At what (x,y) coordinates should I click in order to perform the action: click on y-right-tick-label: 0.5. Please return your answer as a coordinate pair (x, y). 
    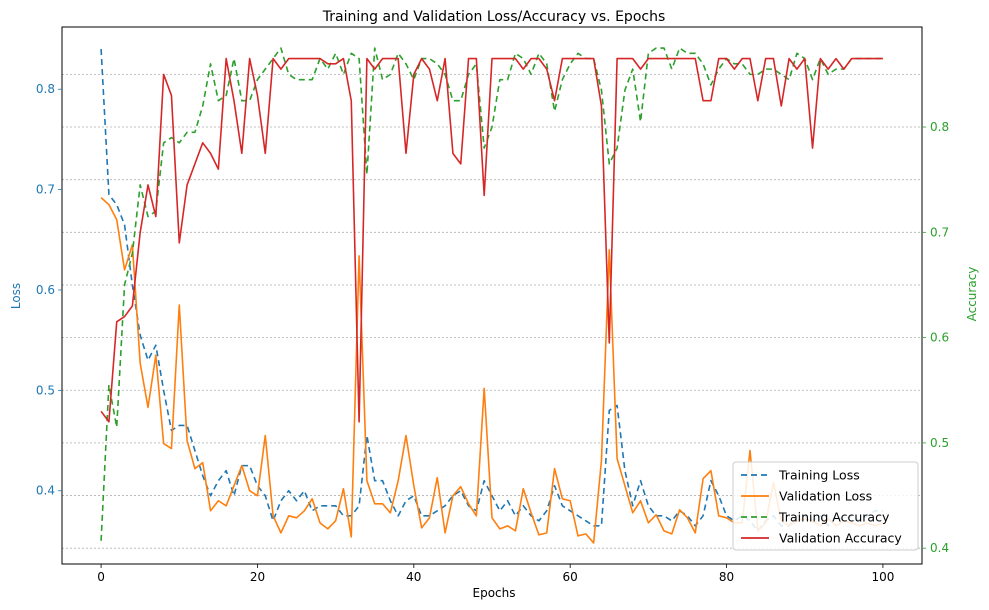
    Looking at the image, I should click on (939, 443).